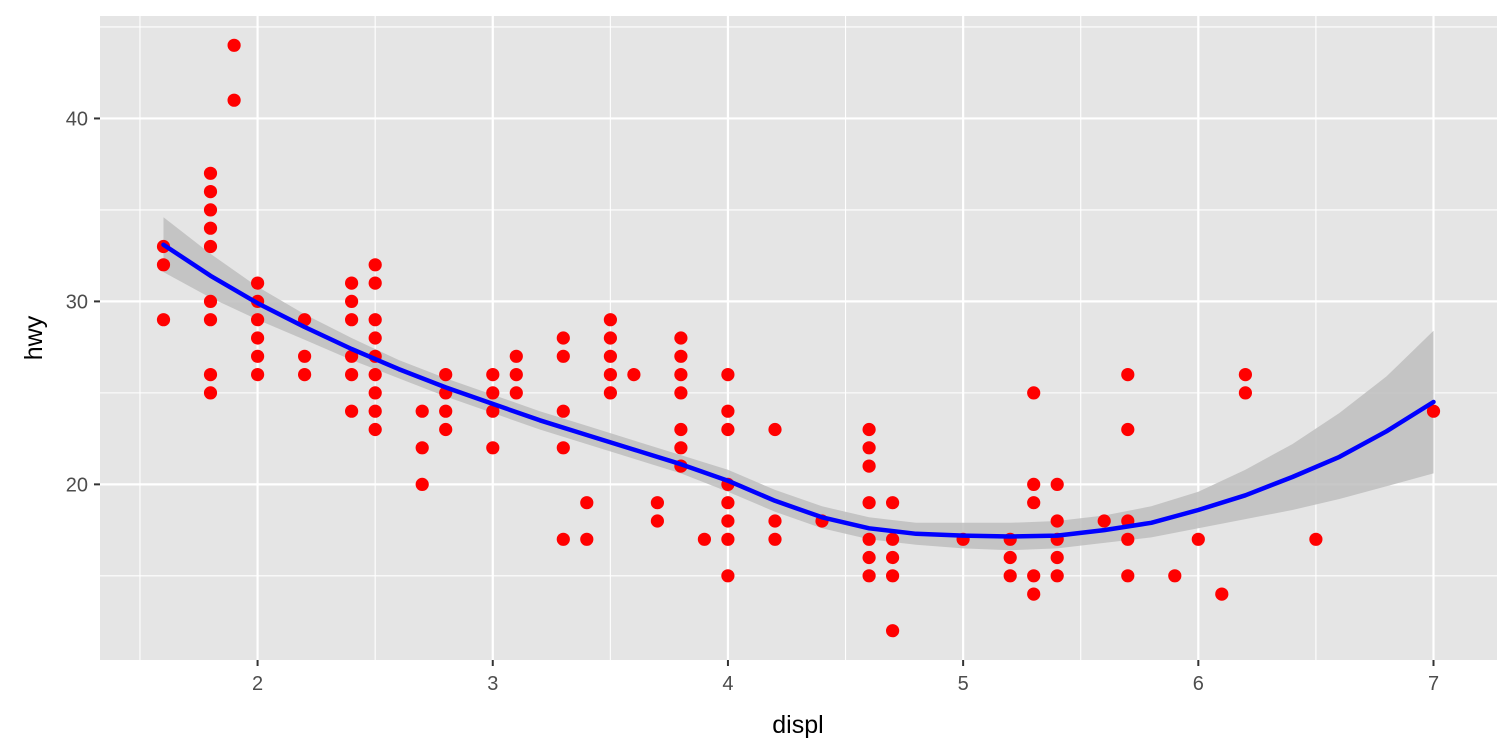  What do you see at coordinates (1433, 684) in the screenshot?
I see `x-tick-label: 7` at bounding box center [1433, 684].